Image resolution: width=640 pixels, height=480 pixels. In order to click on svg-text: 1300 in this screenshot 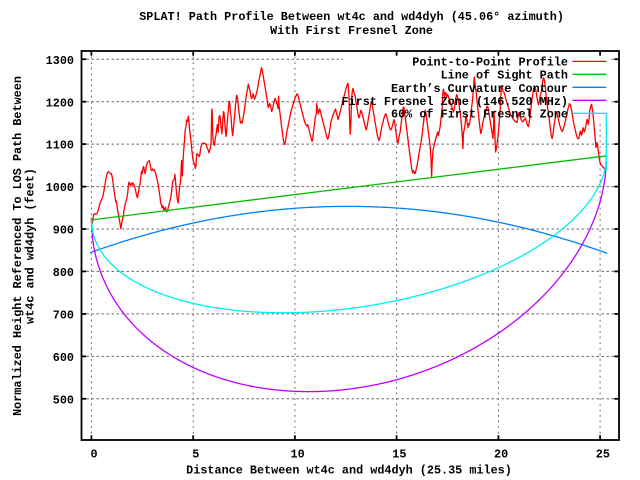, I will do `click(60, 61)`.